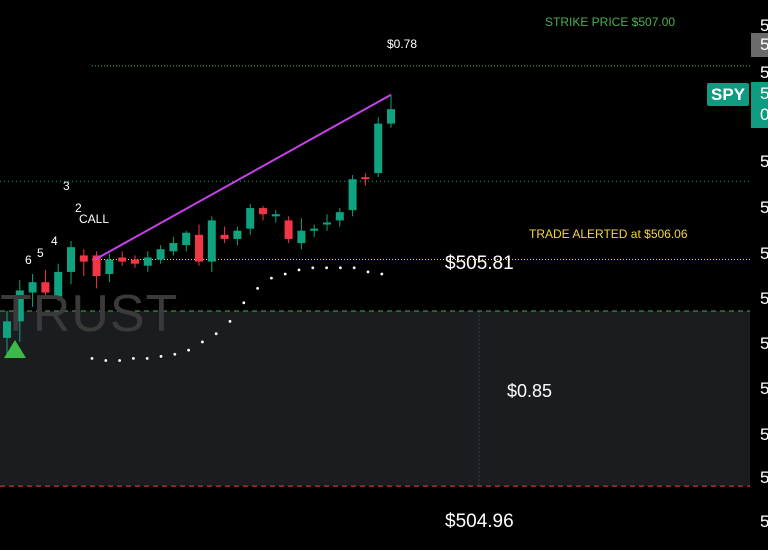 The width and height of the screenshot is (768, 550). I want to click on zone-value-label: $0.85, so click(530, 391).